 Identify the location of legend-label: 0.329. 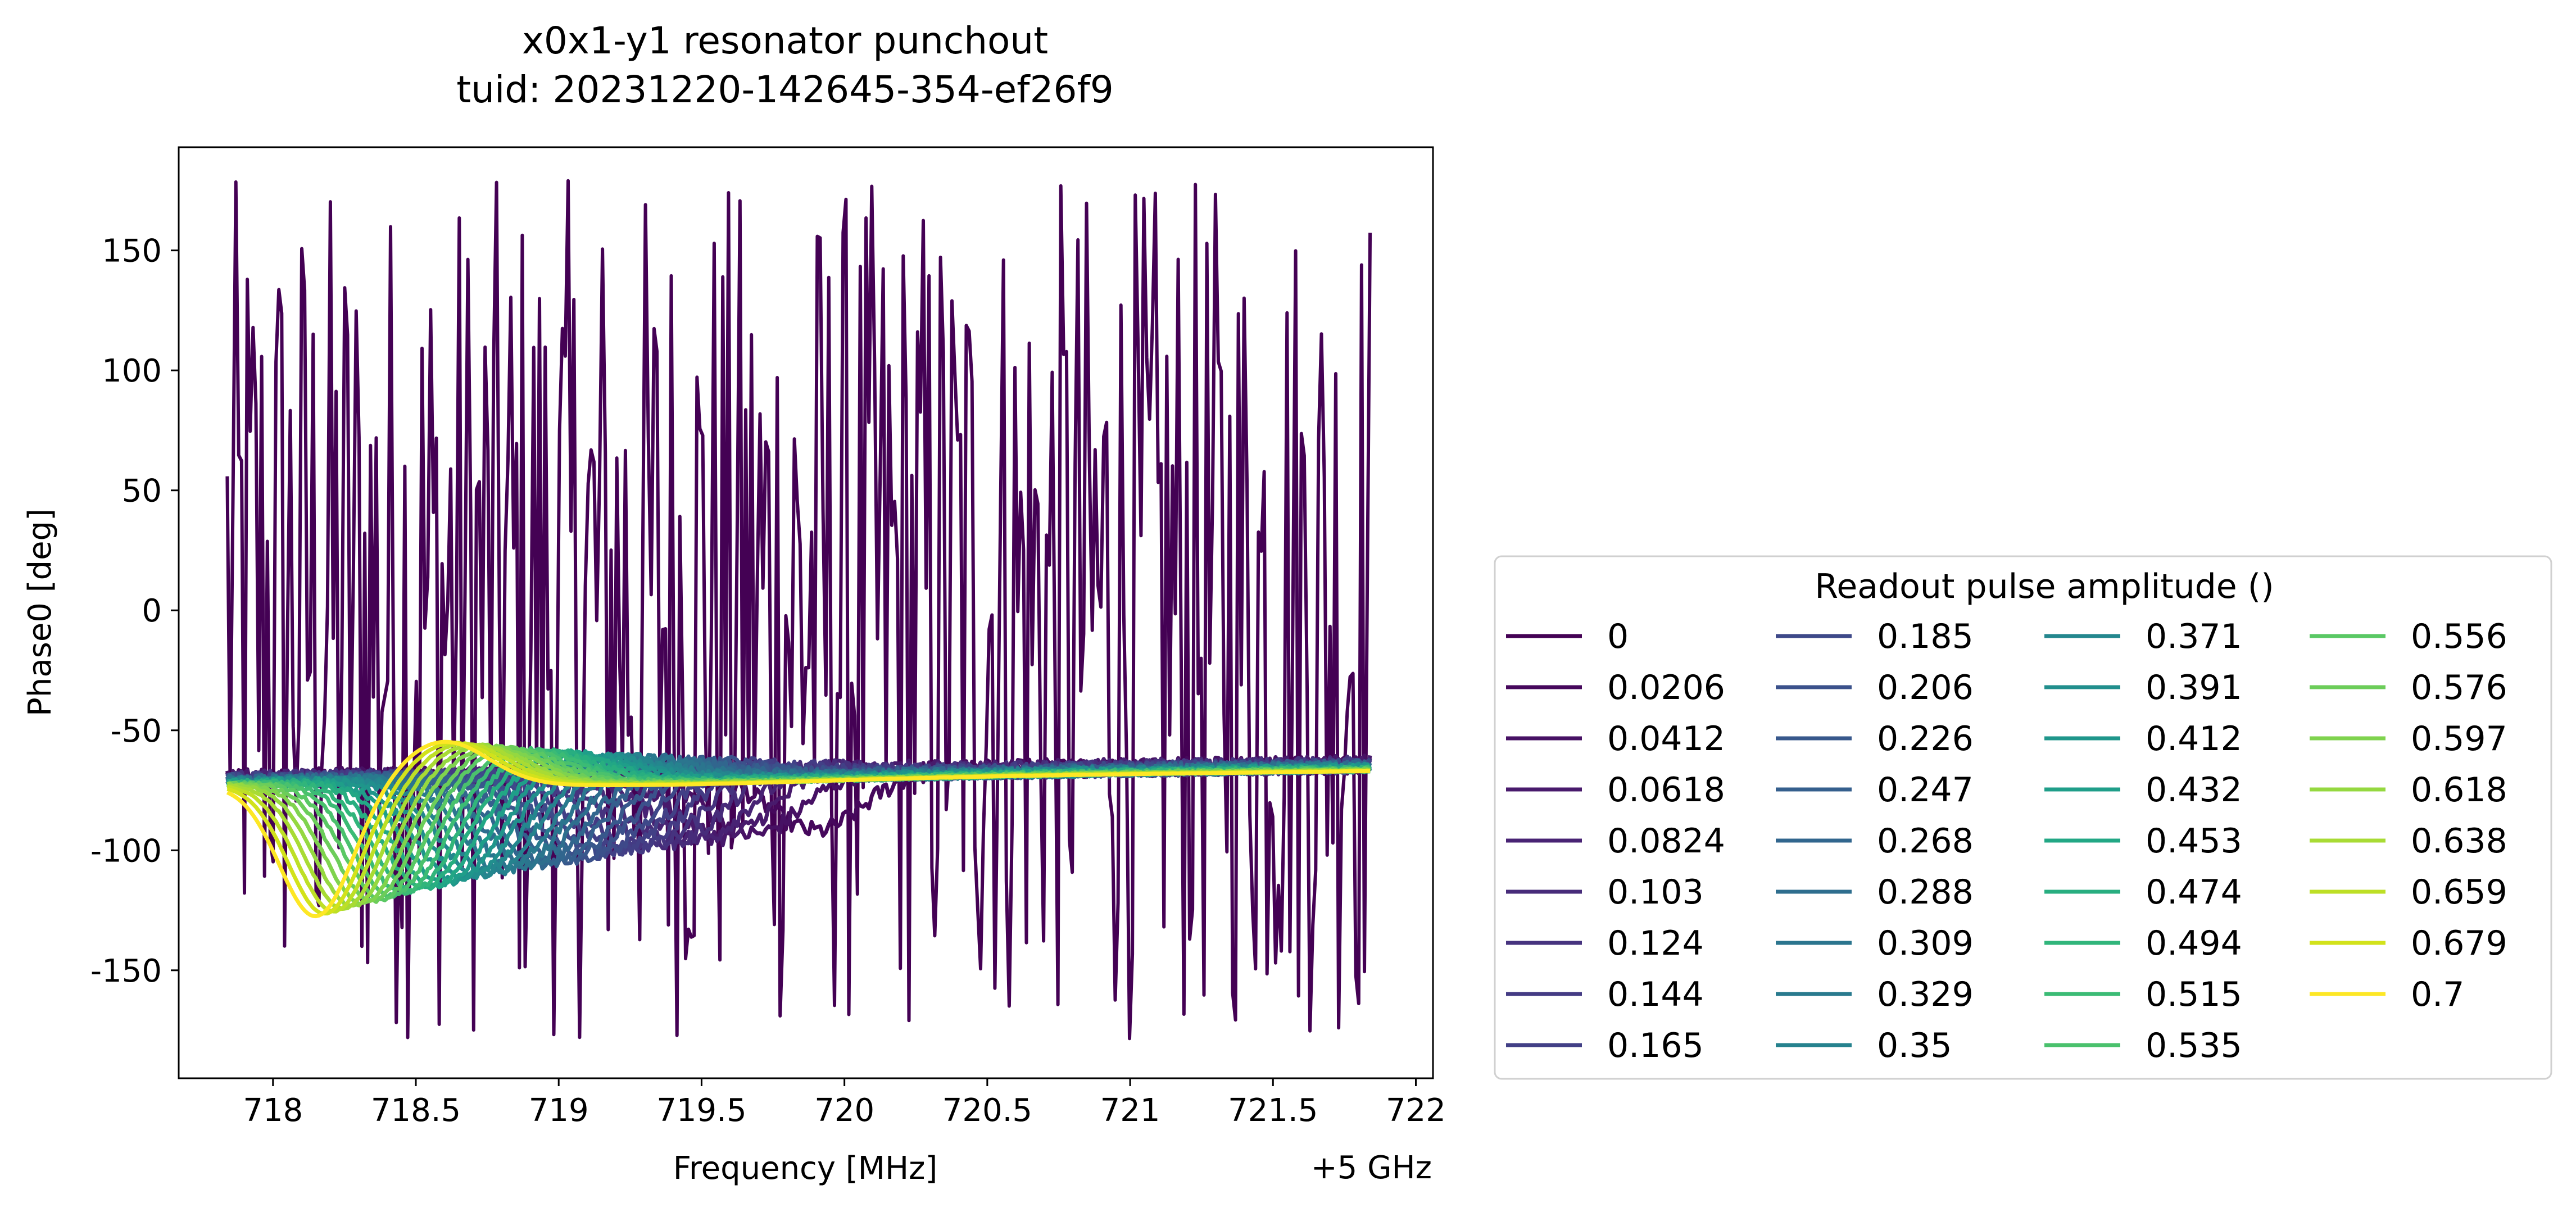
(1925, 995).